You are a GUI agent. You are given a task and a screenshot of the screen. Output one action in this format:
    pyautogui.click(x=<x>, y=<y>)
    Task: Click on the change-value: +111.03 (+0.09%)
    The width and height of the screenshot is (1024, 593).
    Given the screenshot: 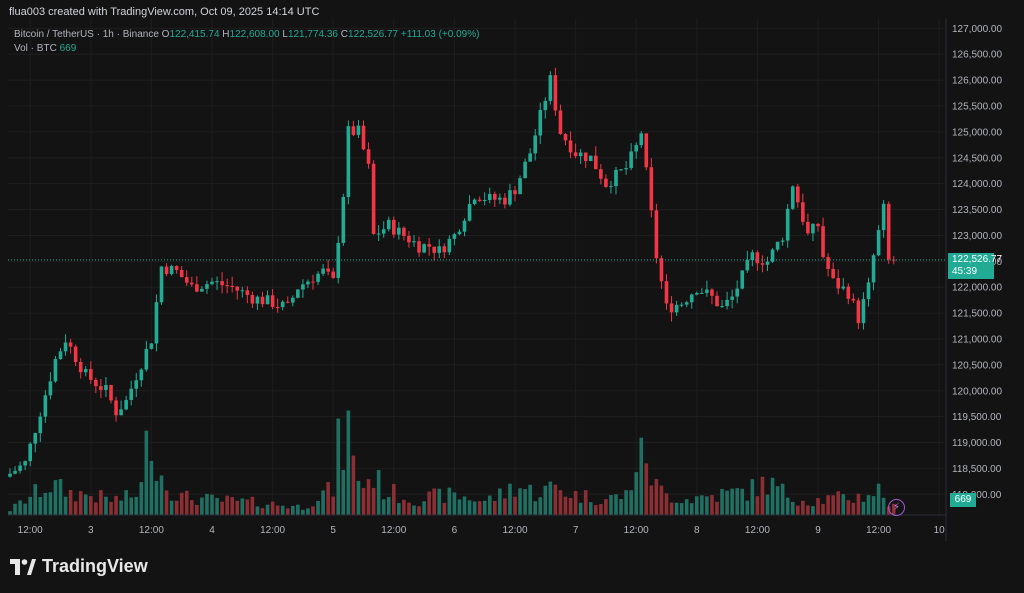 What is the action you would take?
    pyautogui.click(x=440, y=34)
    